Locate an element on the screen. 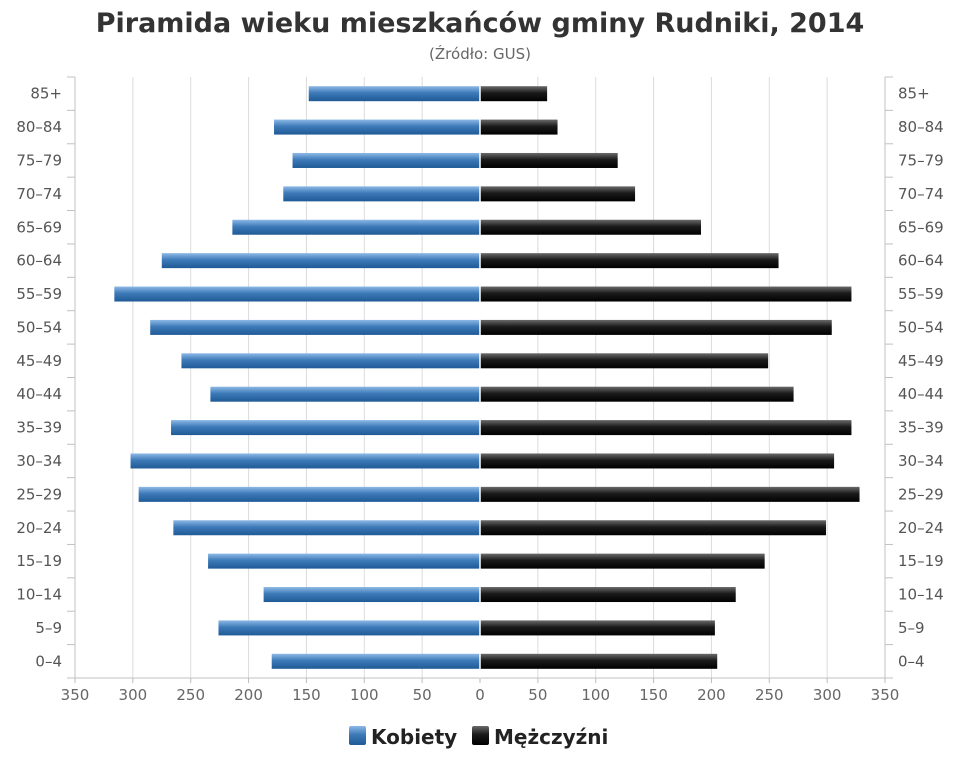 This screenshot has height=768, width=960. x-tick-label: 0 is located at coordinates (480, 695).